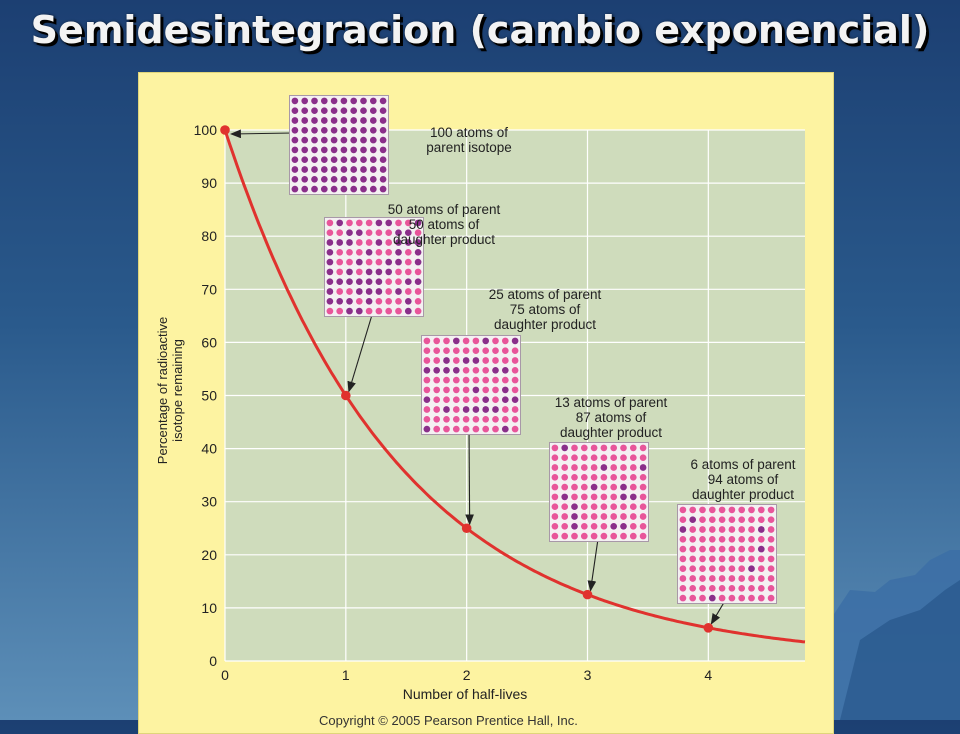 The height and width of the screenshot is (734, 960). What do you see at coordinates (465, 694) in the screenshot?
I see `x-axis-label: Number of half-lives` at bounding box center [465, 694].